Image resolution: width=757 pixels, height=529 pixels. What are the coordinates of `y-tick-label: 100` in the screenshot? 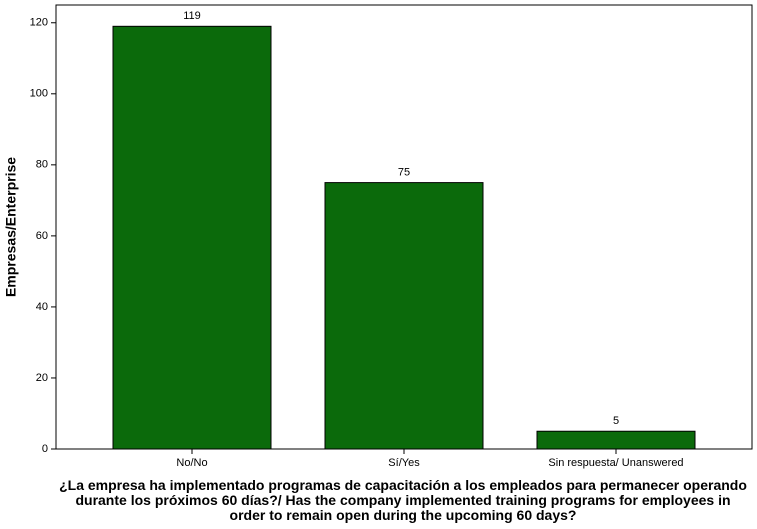 It's located at (39, 94).